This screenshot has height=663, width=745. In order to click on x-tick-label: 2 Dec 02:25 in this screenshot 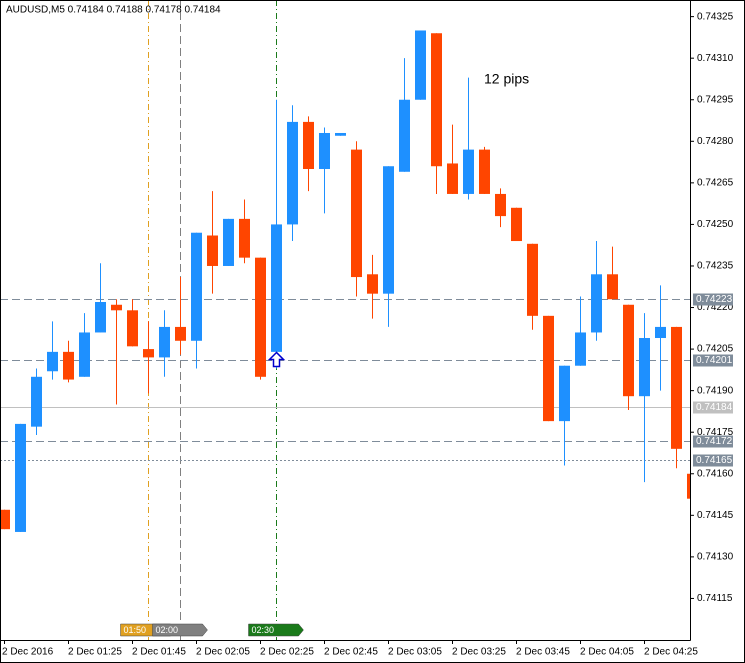, I will do `click(287, 652)`.